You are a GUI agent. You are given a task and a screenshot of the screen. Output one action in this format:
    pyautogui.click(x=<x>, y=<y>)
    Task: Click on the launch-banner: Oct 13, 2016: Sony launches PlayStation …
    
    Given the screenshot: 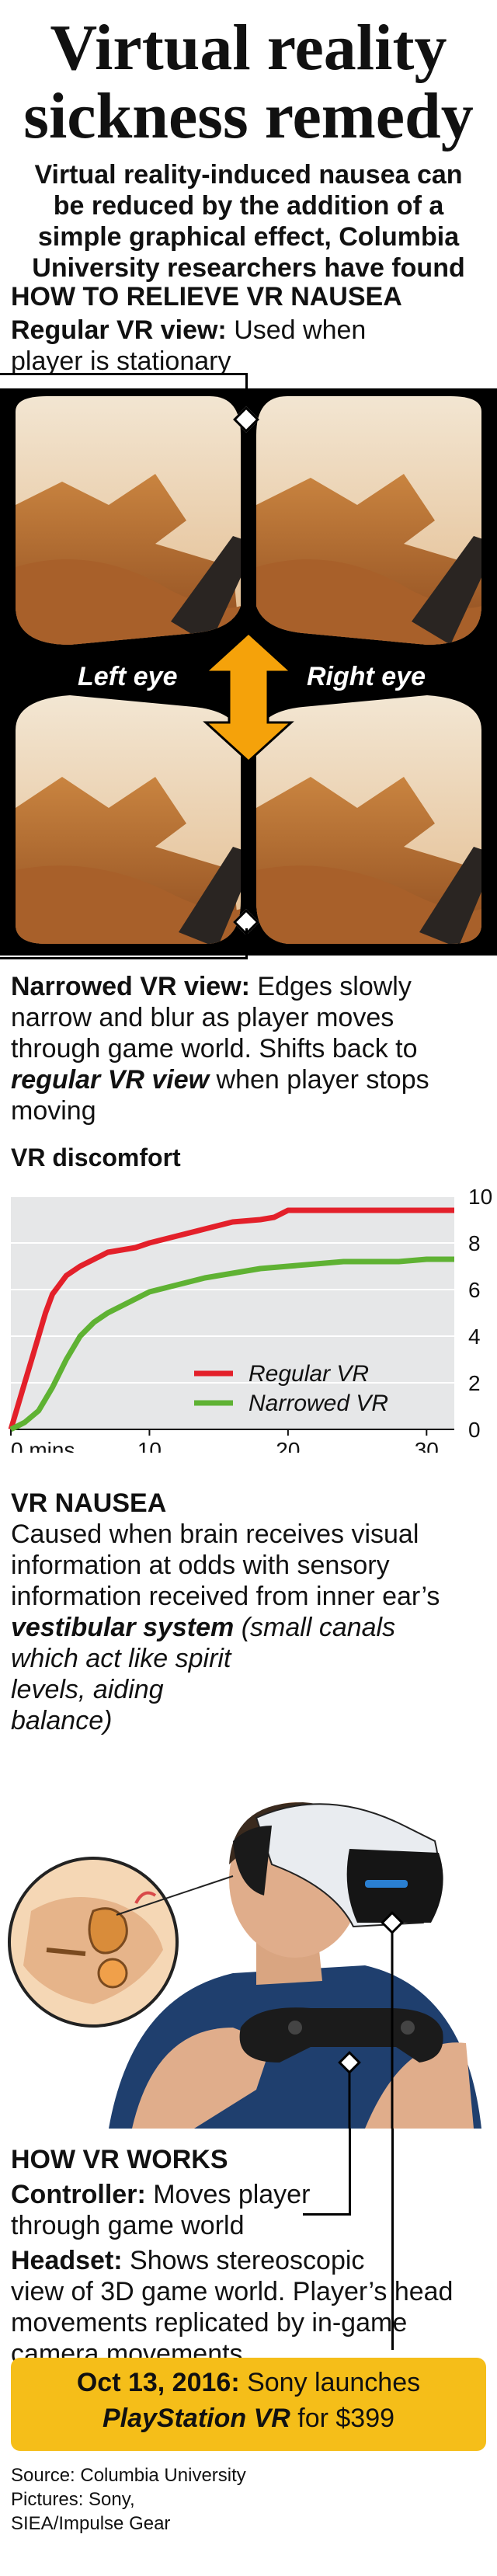 What is the action you would take?
    pyautogui.click(x=248, y=2404)
    